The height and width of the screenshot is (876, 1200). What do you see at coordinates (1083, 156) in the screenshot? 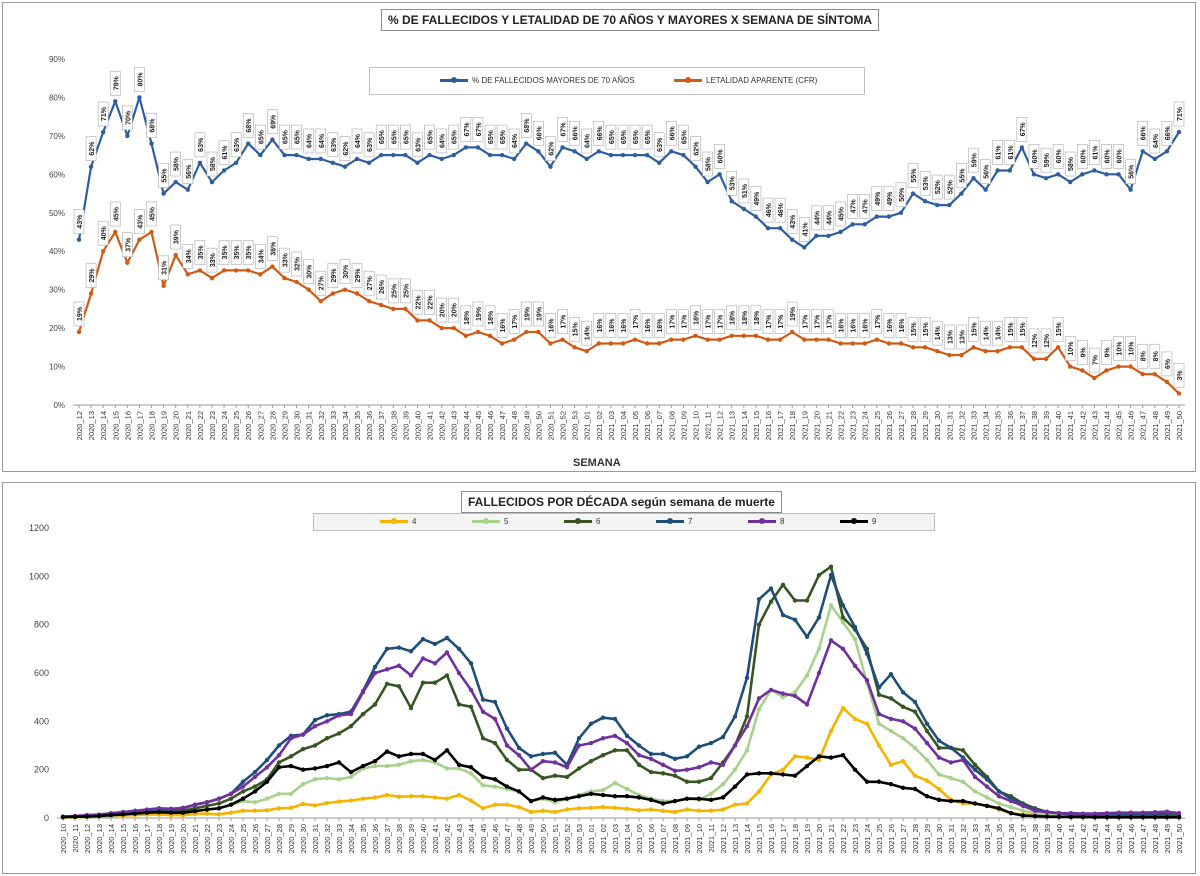
I see `data-label: 60%` at bounding box center [1083, 156].